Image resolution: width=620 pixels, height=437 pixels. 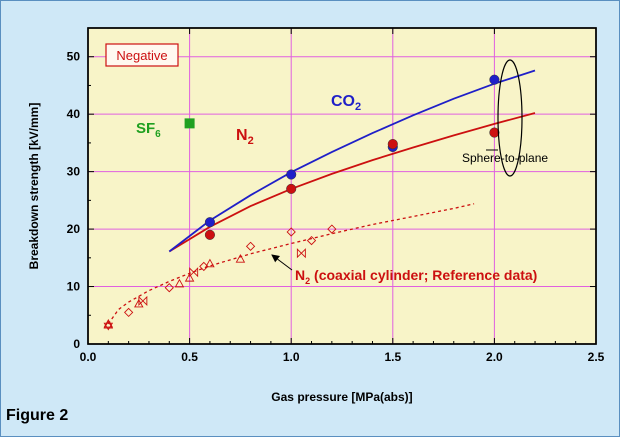 I want to click on sf6-data-point, so click(x=190, y=123).